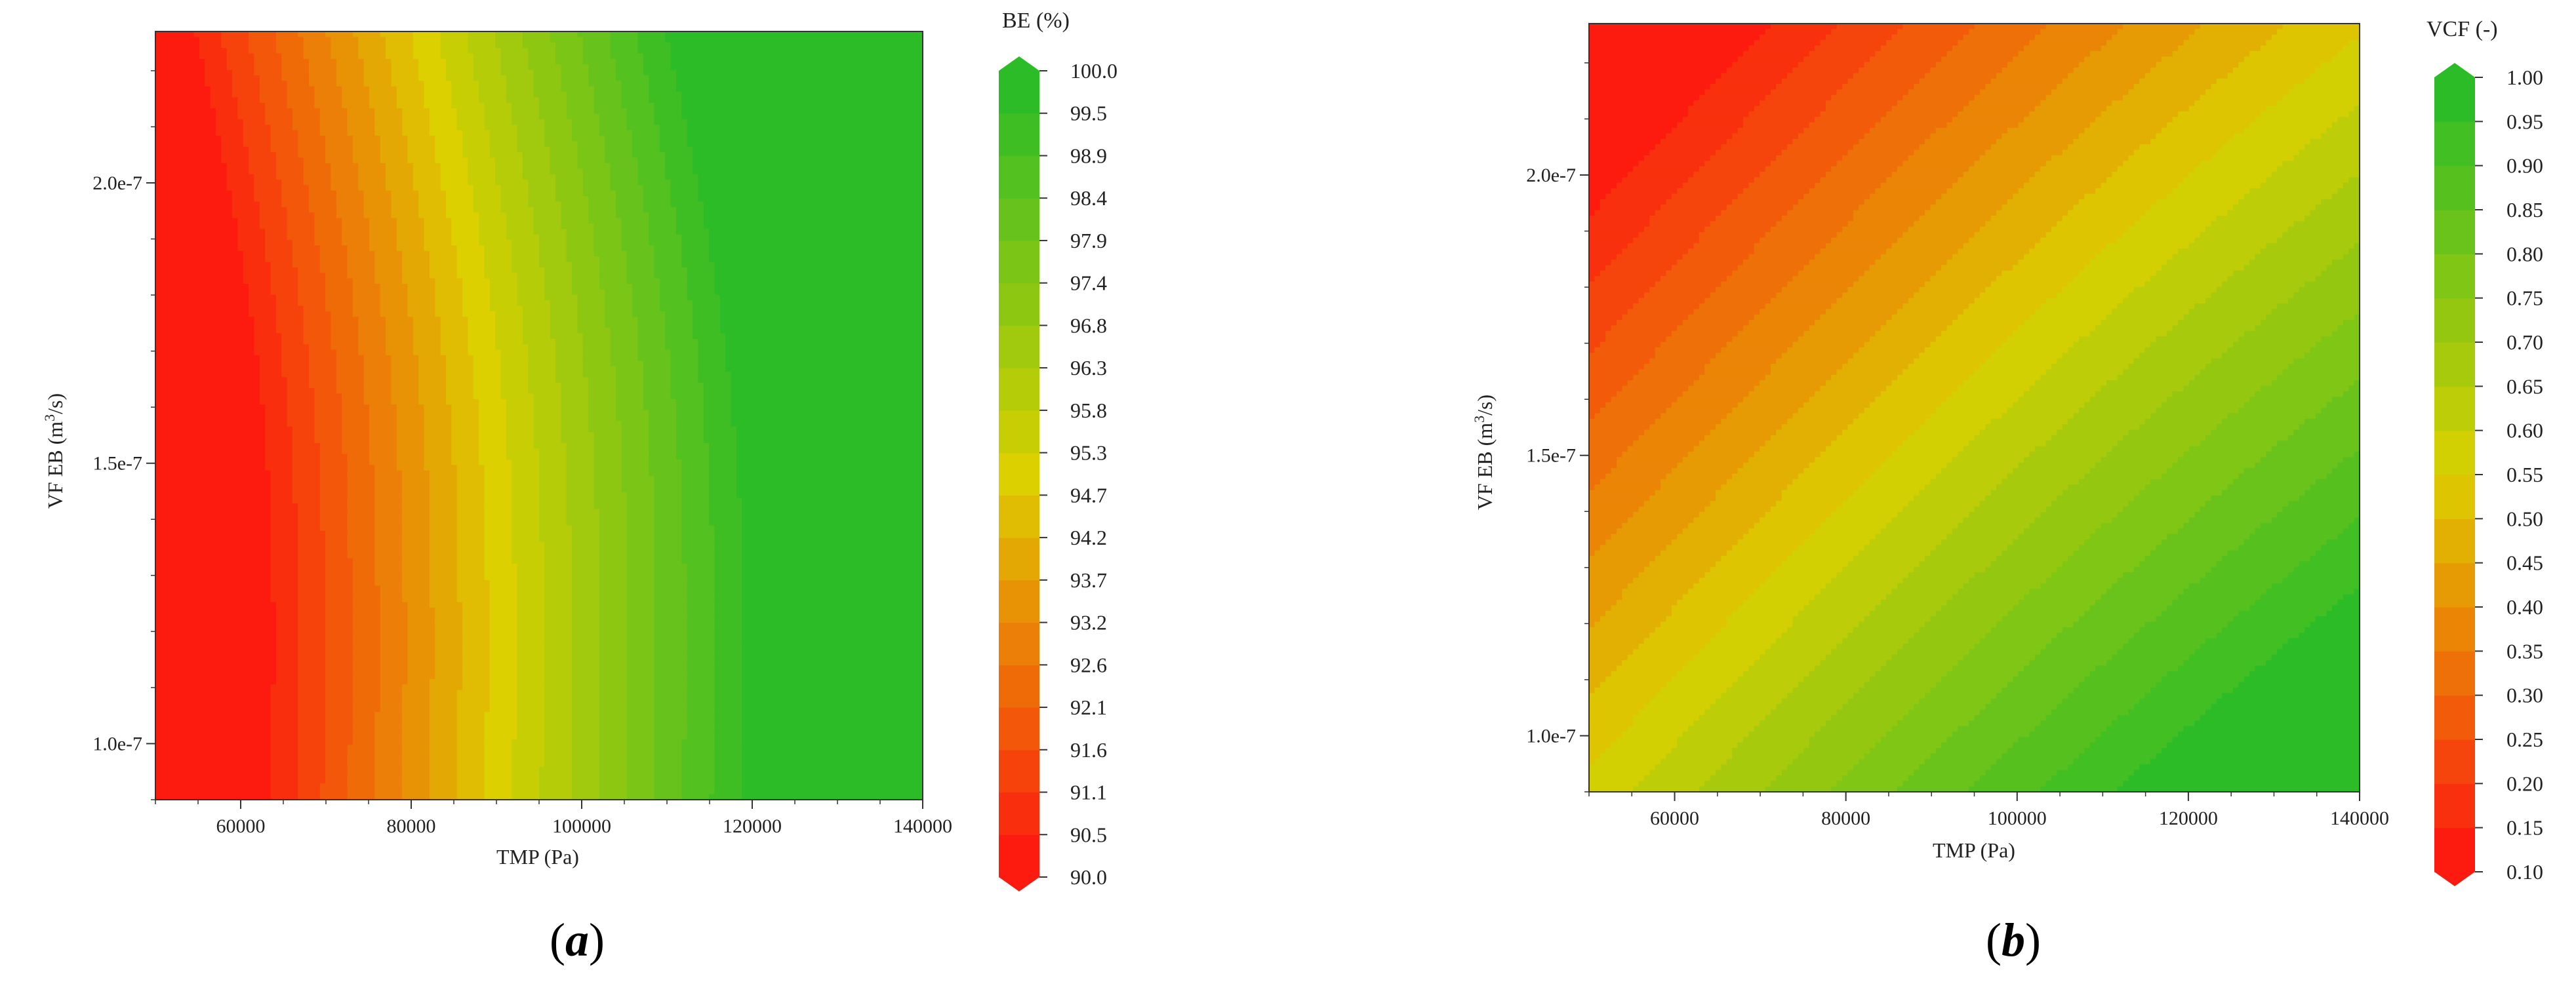 The height and width of the screenshot is (997, 2576). Describe the element at coordinates (1019, 814) in the screenshot. I see `colorbar-band` at that location.